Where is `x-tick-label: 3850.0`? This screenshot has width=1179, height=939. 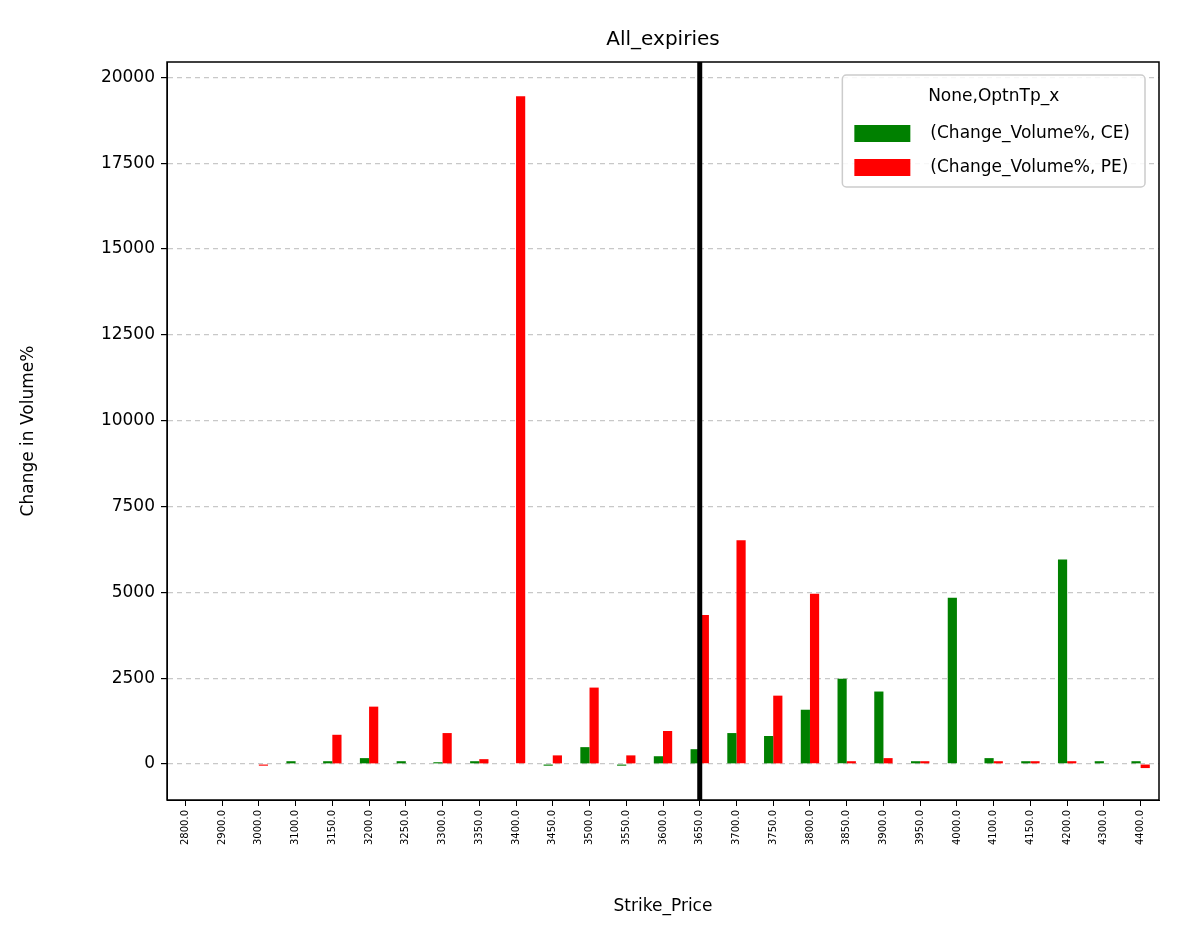
x-tick-label: 3850.0 is located at coordinates (846, 827).